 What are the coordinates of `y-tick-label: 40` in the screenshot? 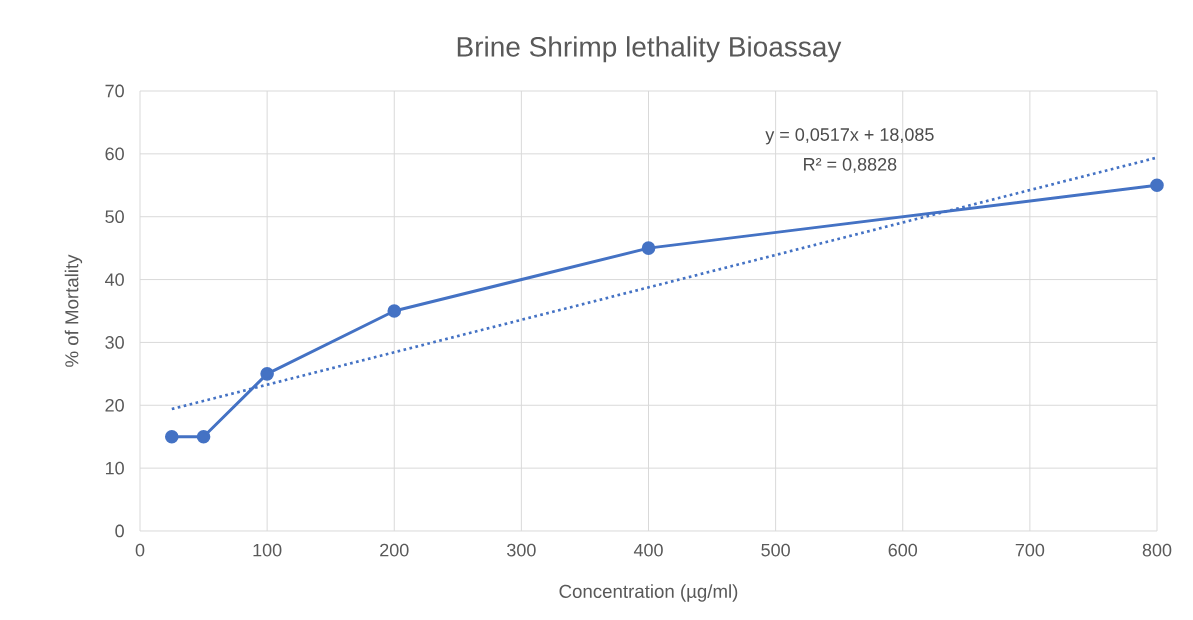 It's located at (114, 279).